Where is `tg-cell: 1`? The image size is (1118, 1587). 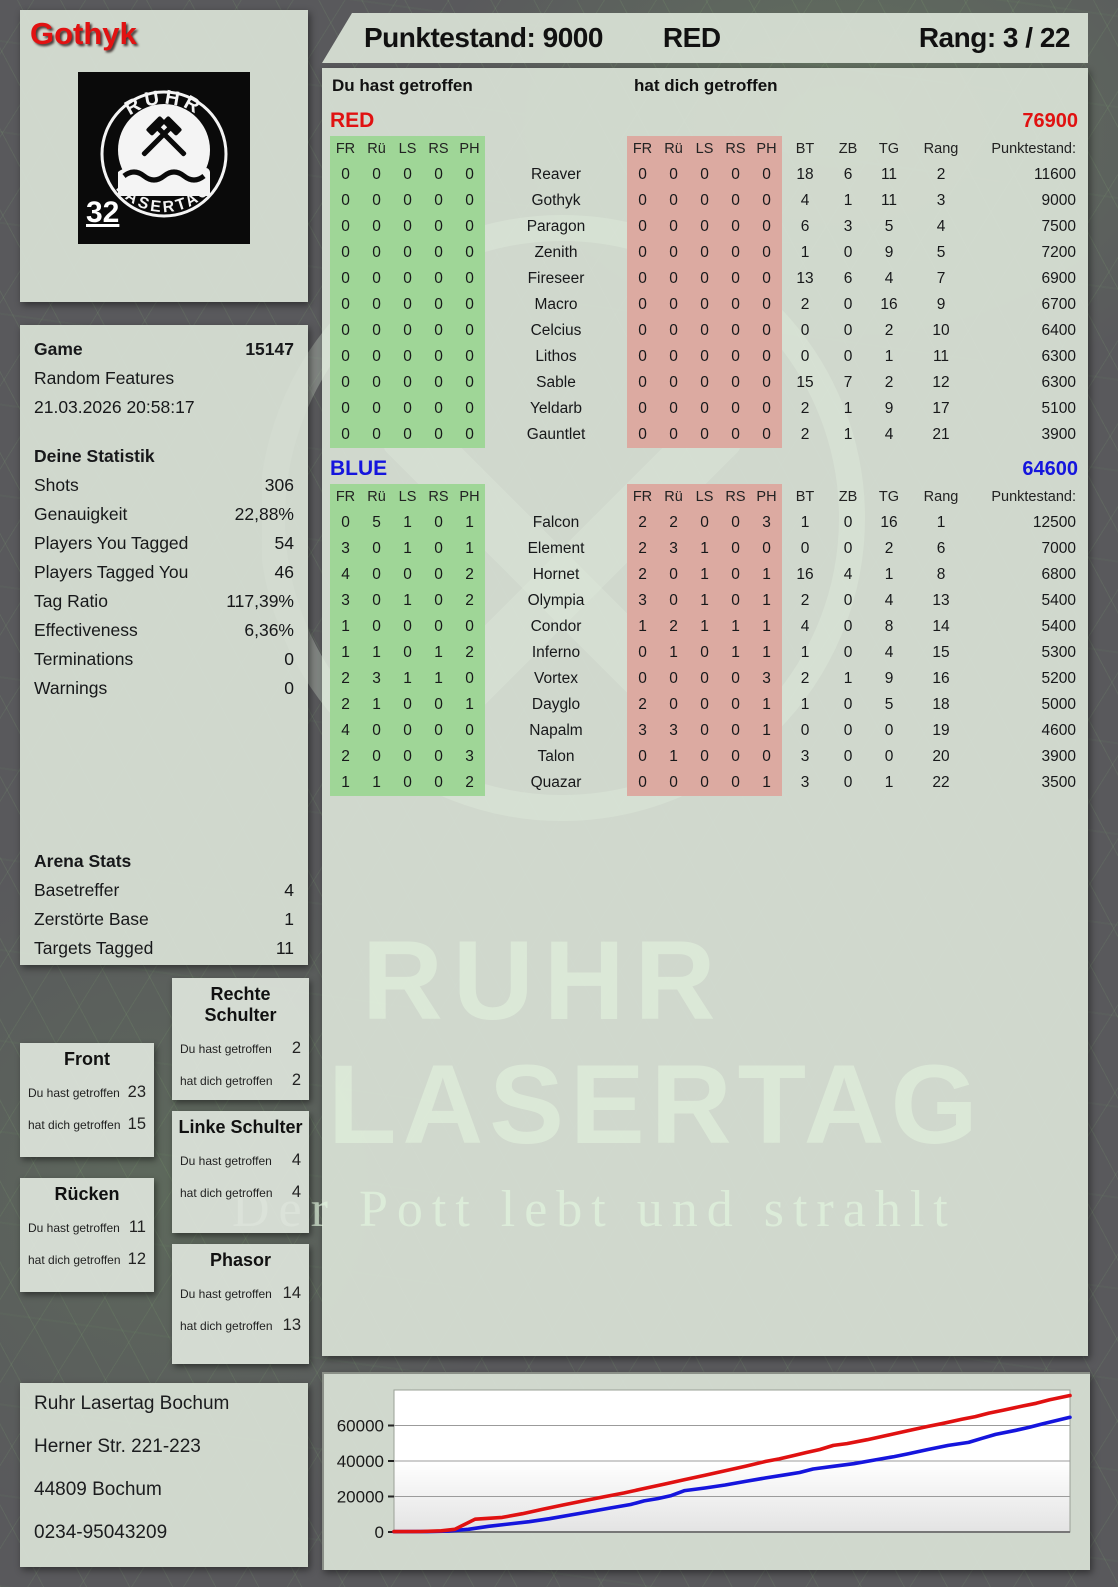
tg-cell: 1 is located at coordinates (889, 782).